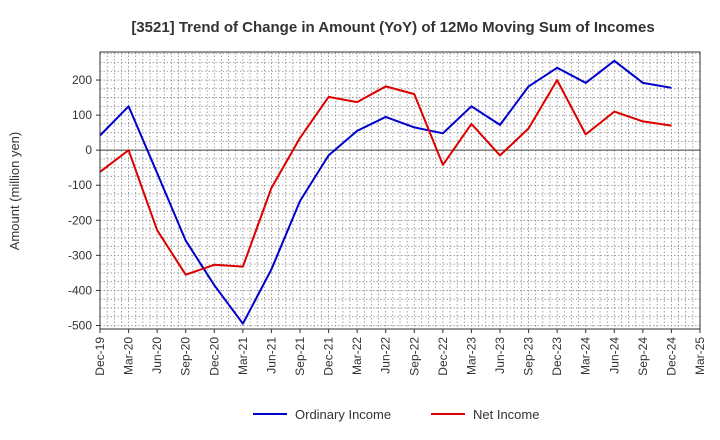  What do you see at coordinates (157, 355) in the screenshot?
I see `x-tick-label: Jun-20` at bounding box center [157, 355].